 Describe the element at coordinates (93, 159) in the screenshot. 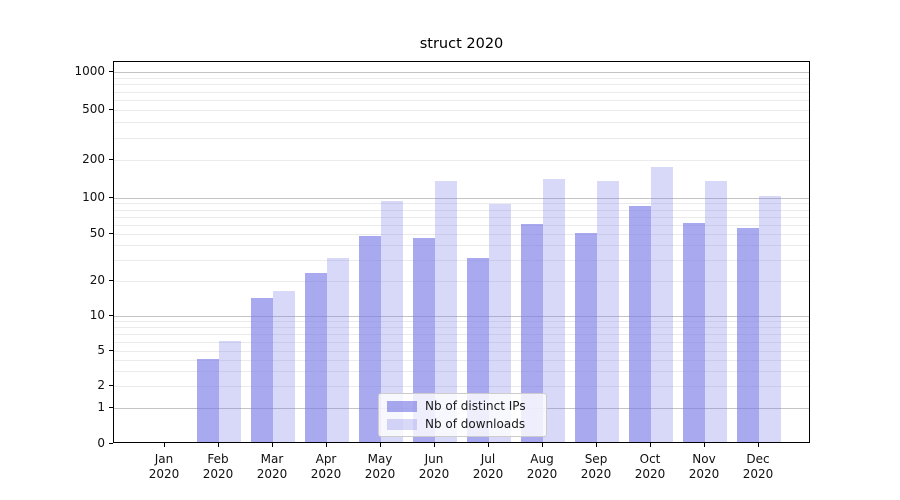

I see `y-tick-label: 200` at that location.